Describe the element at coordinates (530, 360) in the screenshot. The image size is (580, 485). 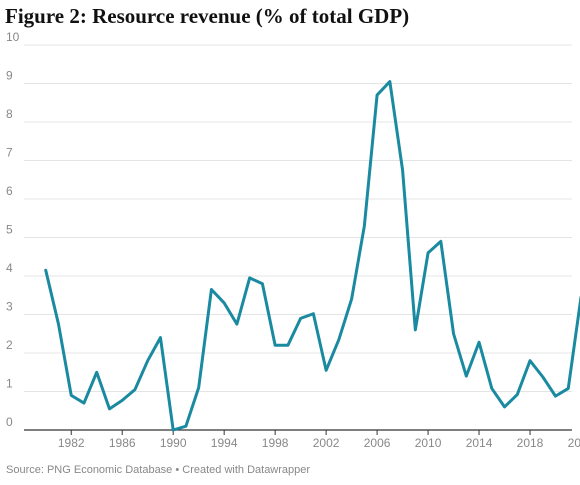
I see `data-point-2018` at that location.